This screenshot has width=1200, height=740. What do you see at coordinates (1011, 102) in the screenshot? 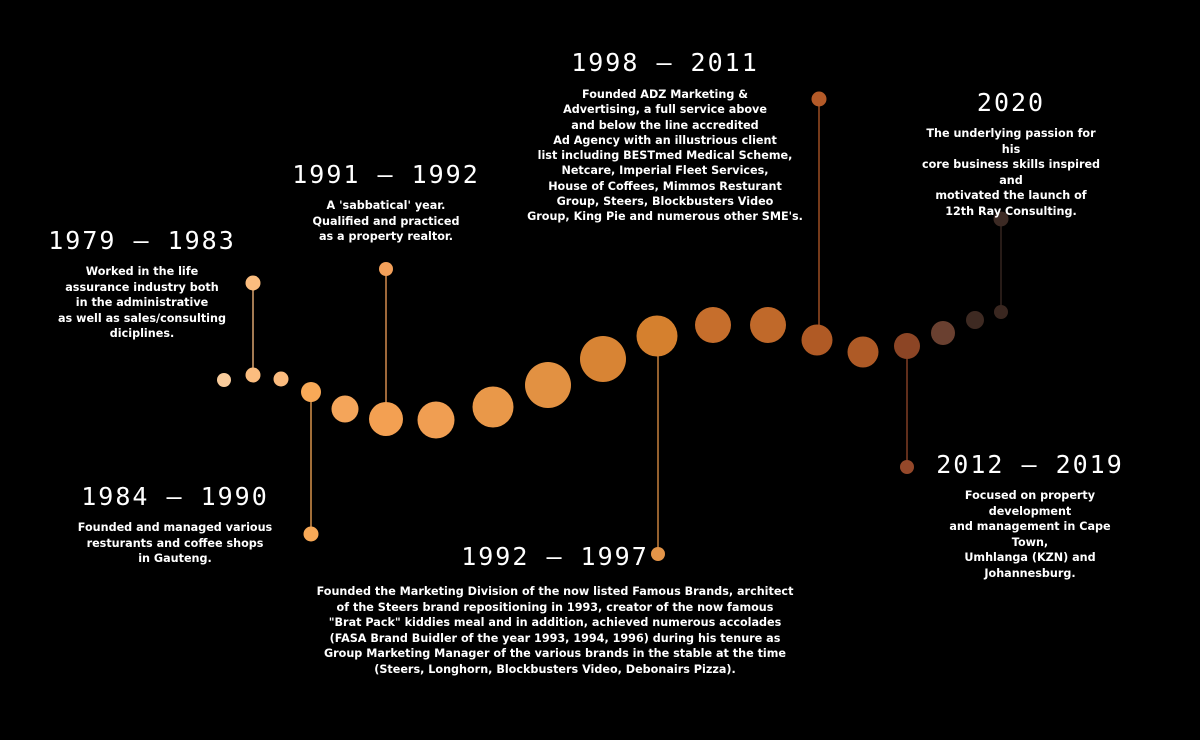
I see `period-year: 2020` at bounding box center [1011, 102].